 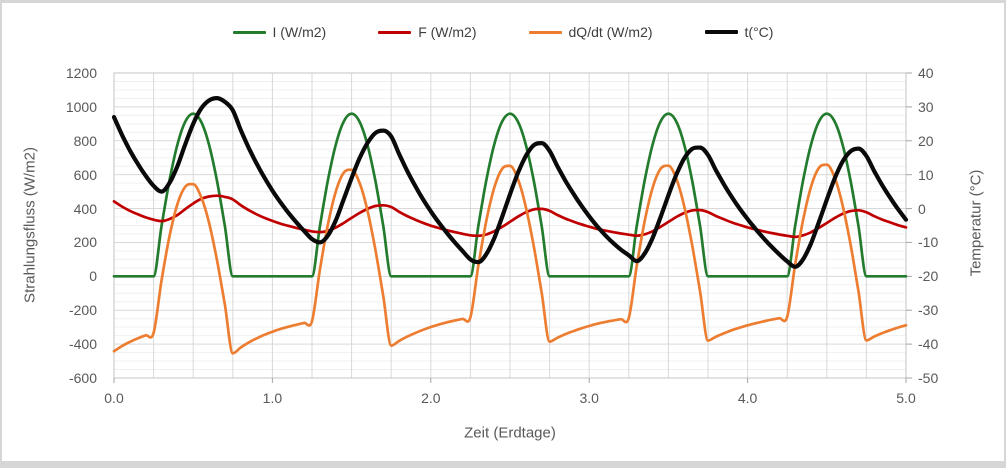 I want to click on legend-label: F (W/m2), so click(x=447, y=32).